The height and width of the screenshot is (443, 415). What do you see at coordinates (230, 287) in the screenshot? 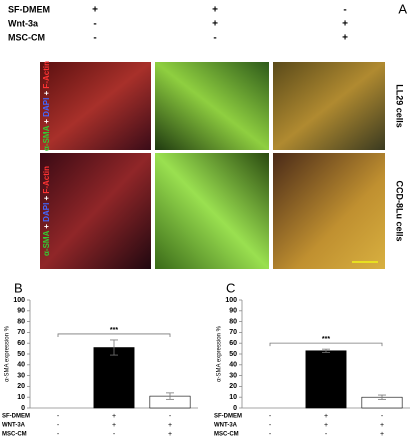
I see `panel-label: C` at bounding box center [230, 287].